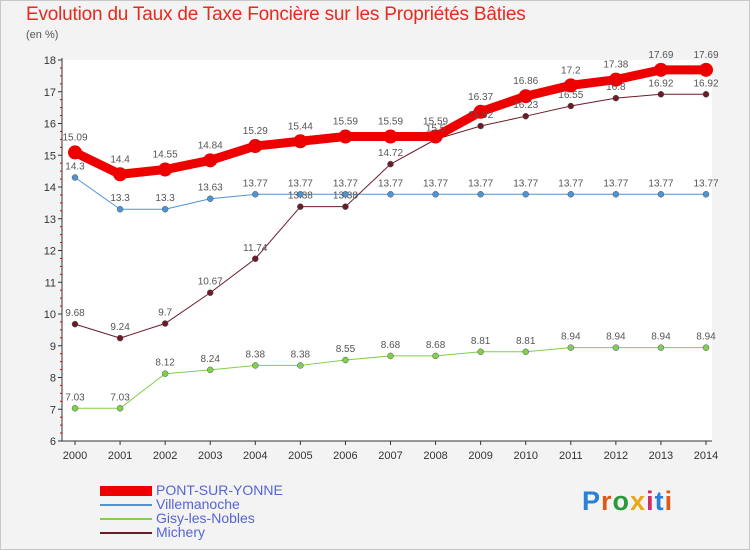  I want to click on legend-label: Gisy-les-Nobles, so click(205, 518).